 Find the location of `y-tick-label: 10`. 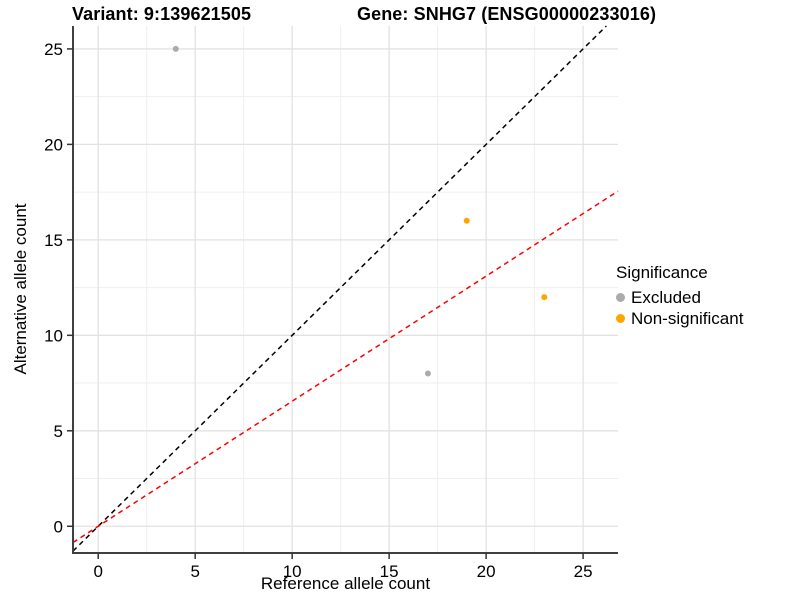

y-tick-label: 10 is located at coordinates (53, 335).